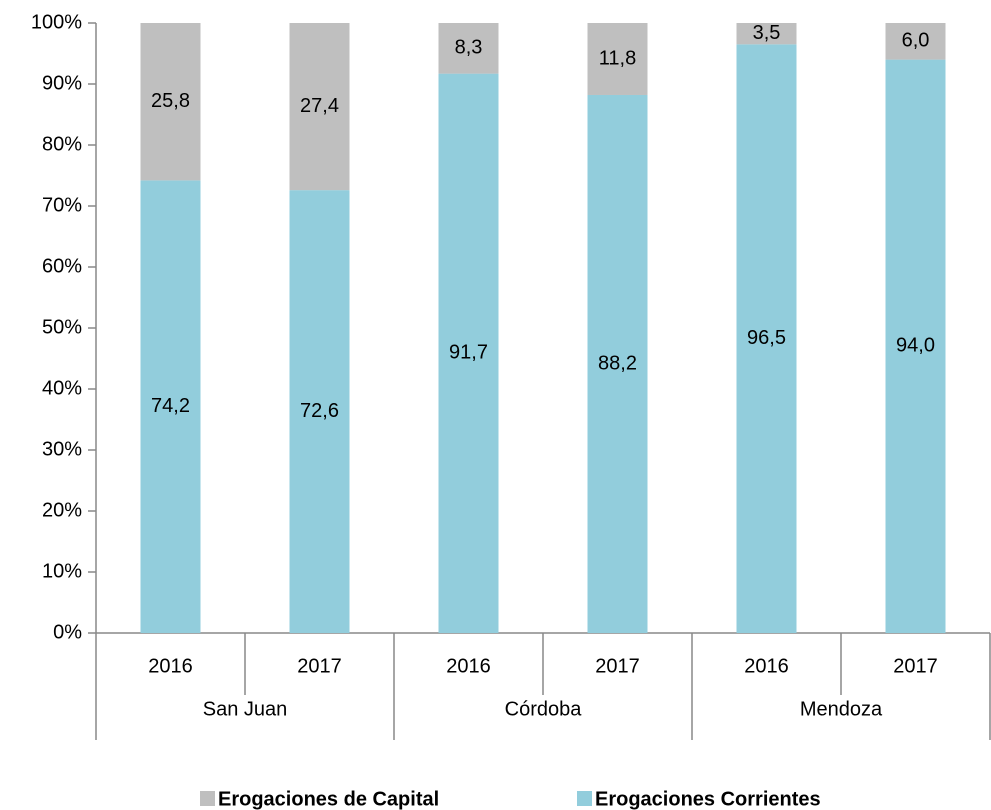 This screenshot has height=810, width=991. I want to click on data-label: 96,5, so click(766, 338).